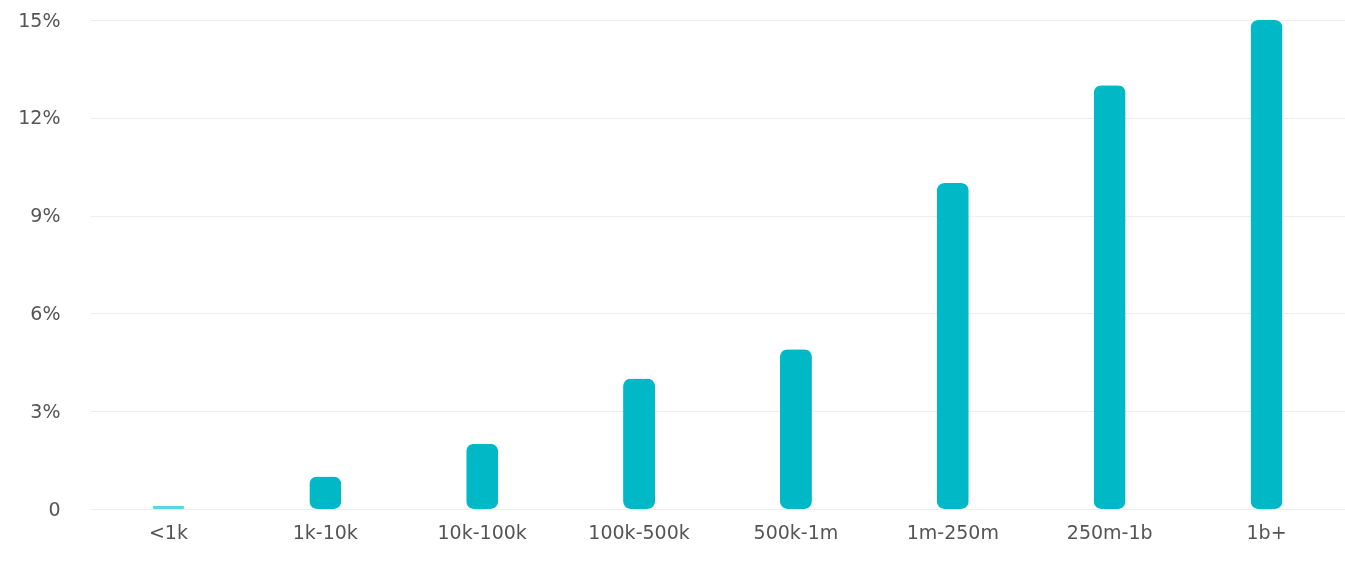 The image size is (1345, 562). What do you see at coordinates (952, 531) in the screenshot?
I see `x-tick-label: 1m-250m` at bounding box center [952, 531].